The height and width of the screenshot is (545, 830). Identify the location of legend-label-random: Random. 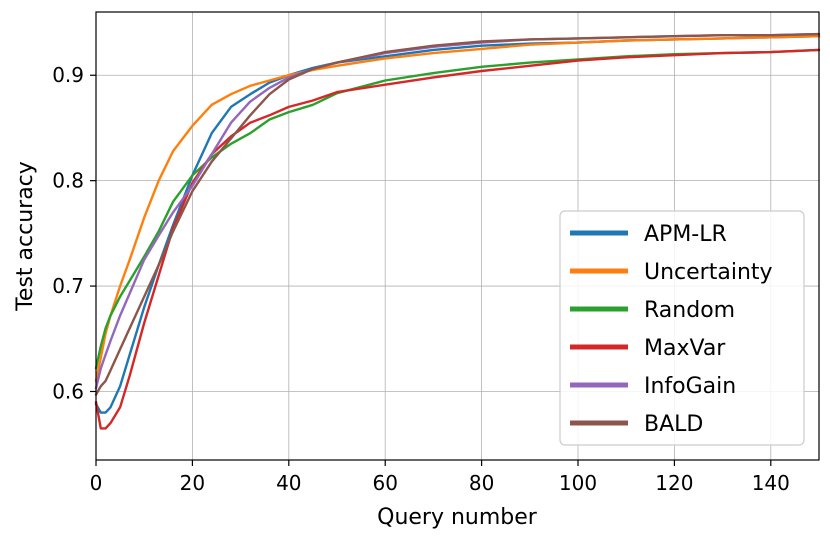
(689, 310).